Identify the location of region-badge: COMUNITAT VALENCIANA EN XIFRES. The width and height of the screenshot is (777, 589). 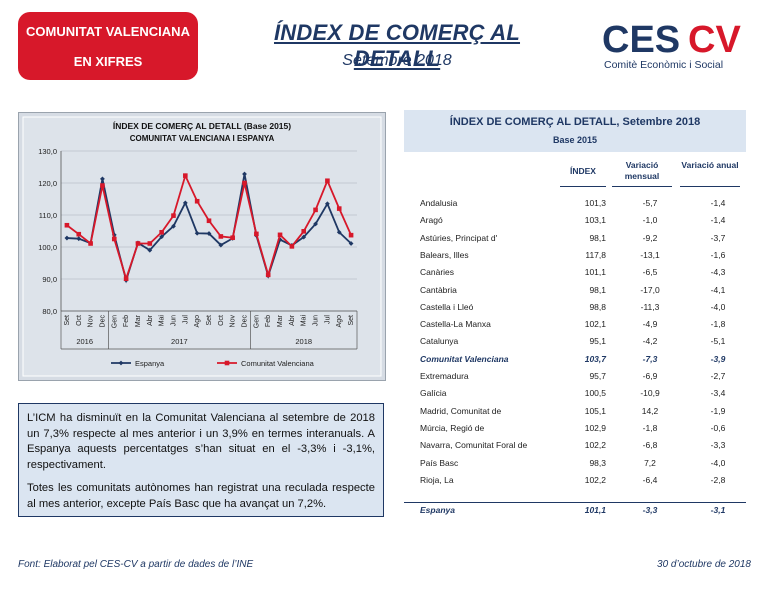
(108, 46).